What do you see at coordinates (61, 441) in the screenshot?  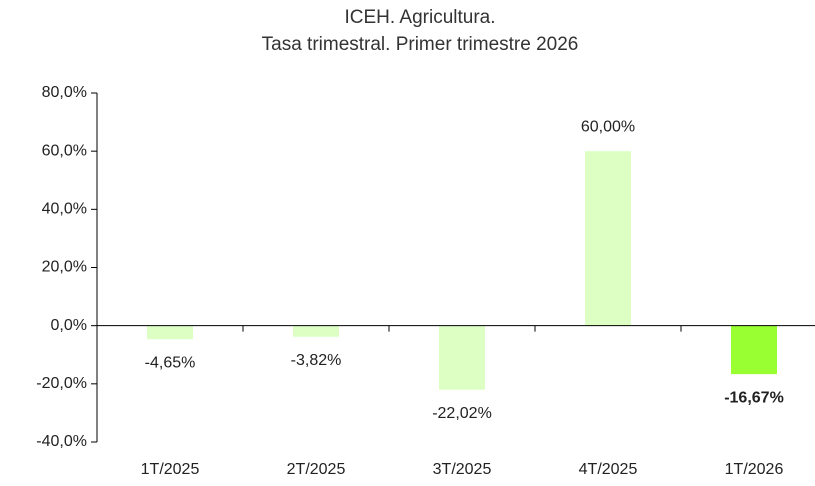 I see `y-tick-label: -40,0%` at bounding box center [61, 441].